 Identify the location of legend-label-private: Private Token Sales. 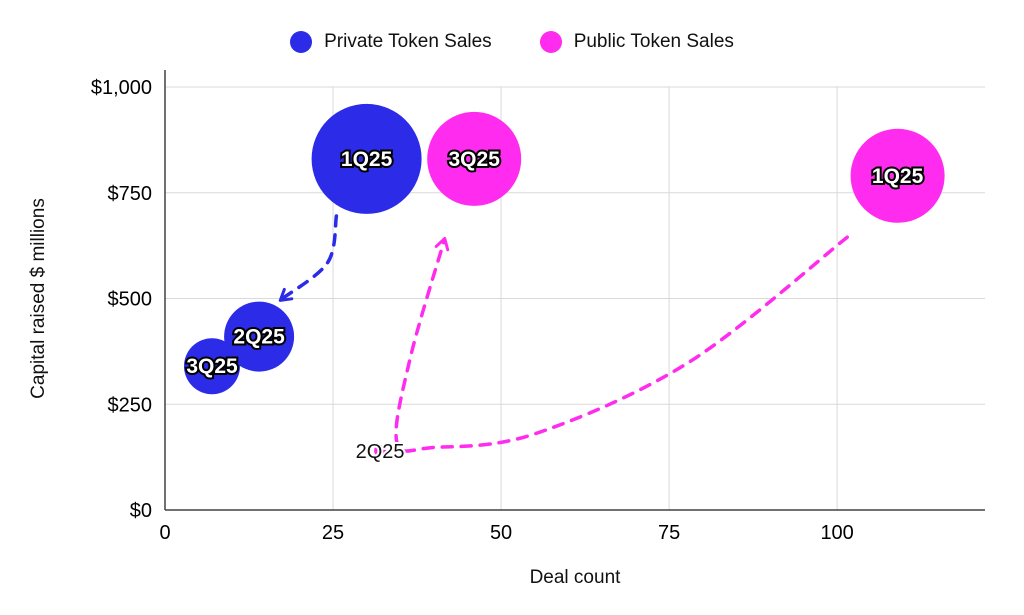
(408, 41).